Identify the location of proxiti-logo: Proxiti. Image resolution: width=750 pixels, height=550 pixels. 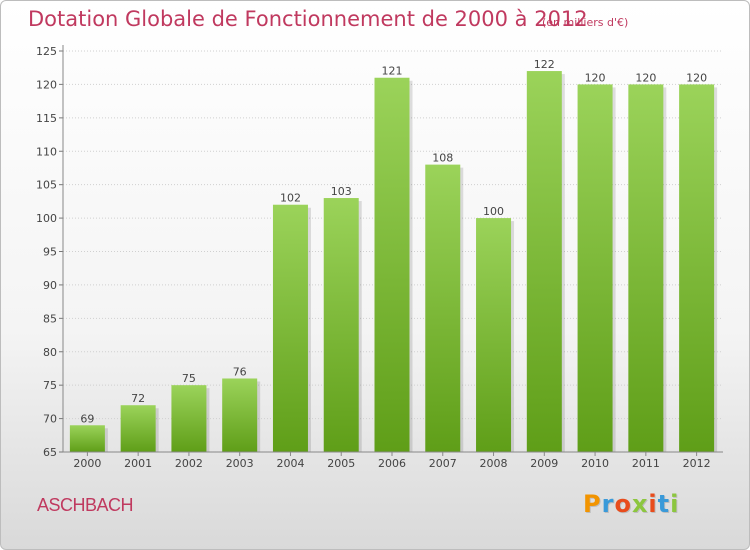
(631, 504).